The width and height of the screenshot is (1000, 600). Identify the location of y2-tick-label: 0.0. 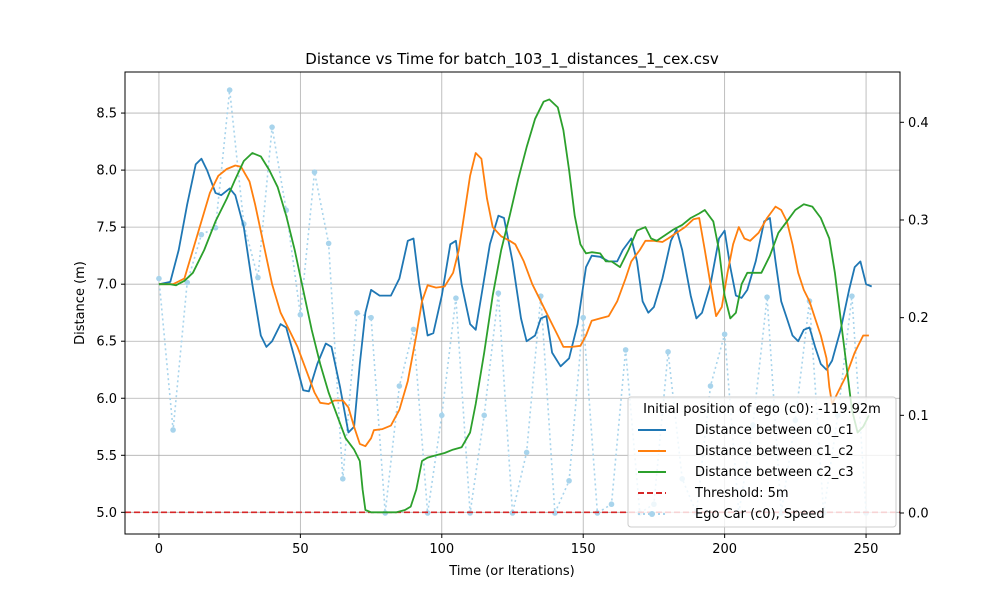
(918, 514).